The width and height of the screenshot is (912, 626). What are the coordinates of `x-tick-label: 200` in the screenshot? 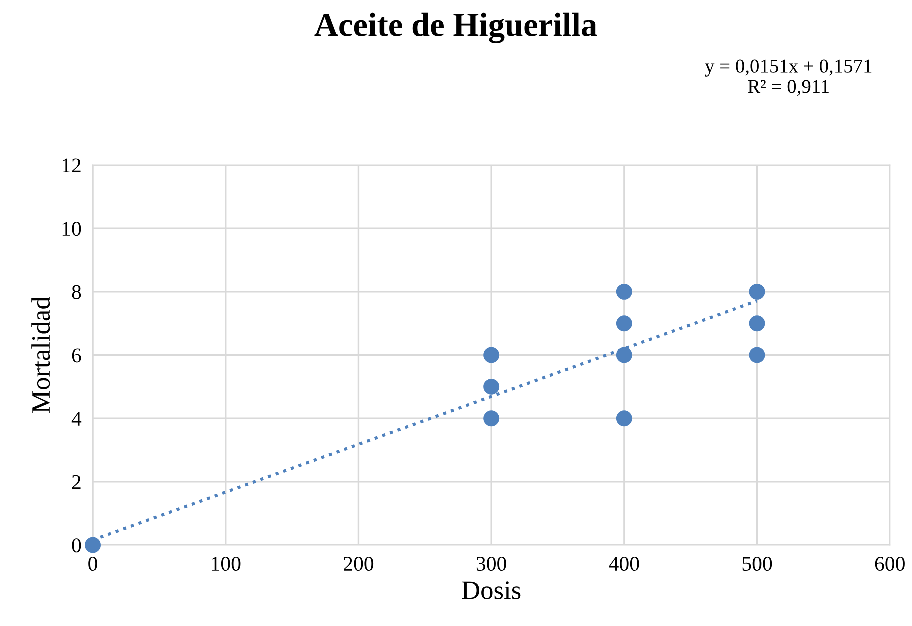 It's located at (359, 564).